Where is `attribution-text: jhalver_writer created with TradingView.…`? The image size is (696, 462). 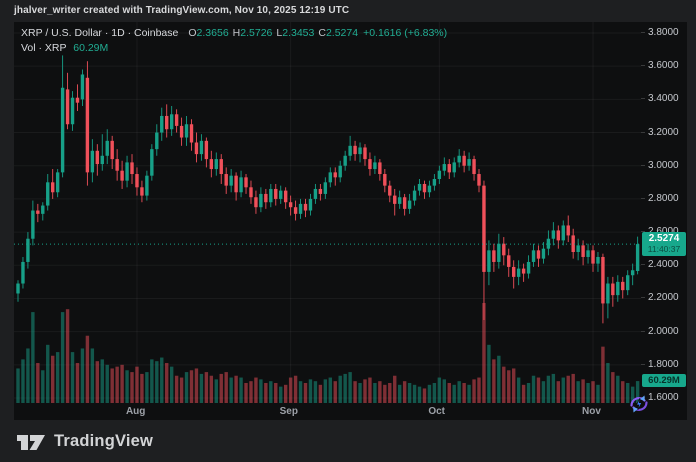 attribution-text: jhalver_writer created with TradingView.… is located at coordinates (182, 10).